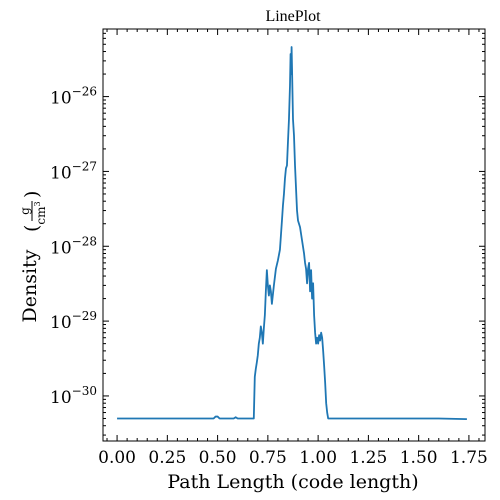 The width and height of the screenshot is (500, 500). Describe the element at coordinates (84, 166) in the screenshot. I see `y-tick-label-exponent: −27` at that location.